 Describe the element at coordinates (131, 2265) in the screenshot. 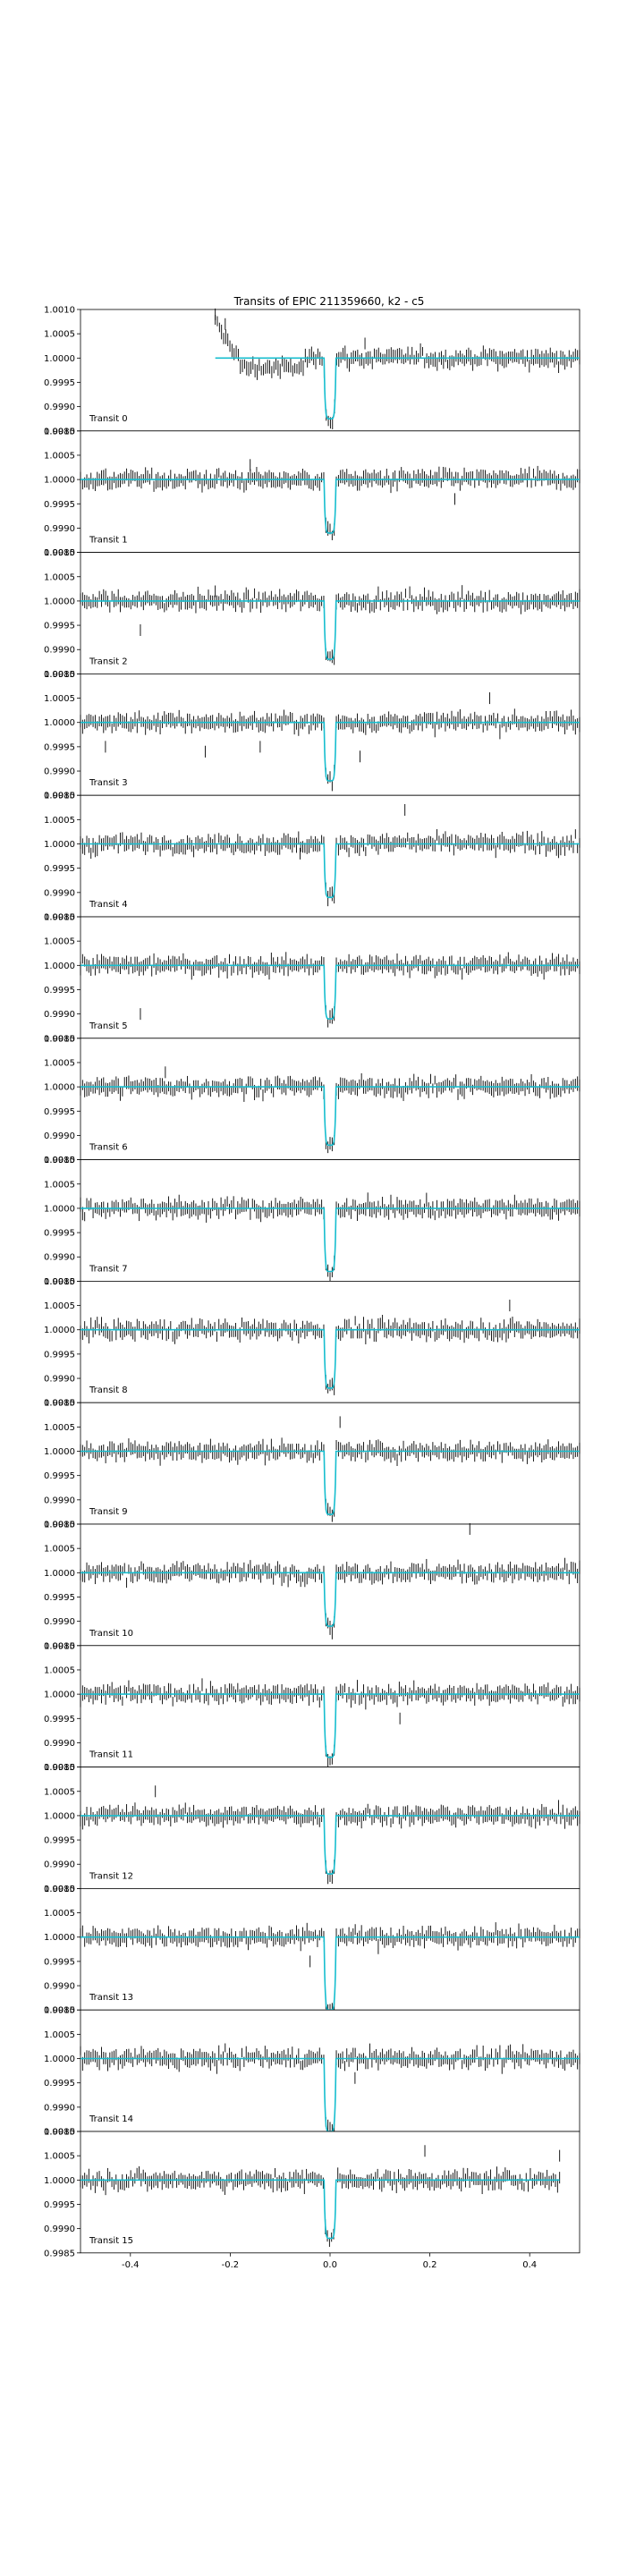

I see `x-tick-label: -0.4` at that location.